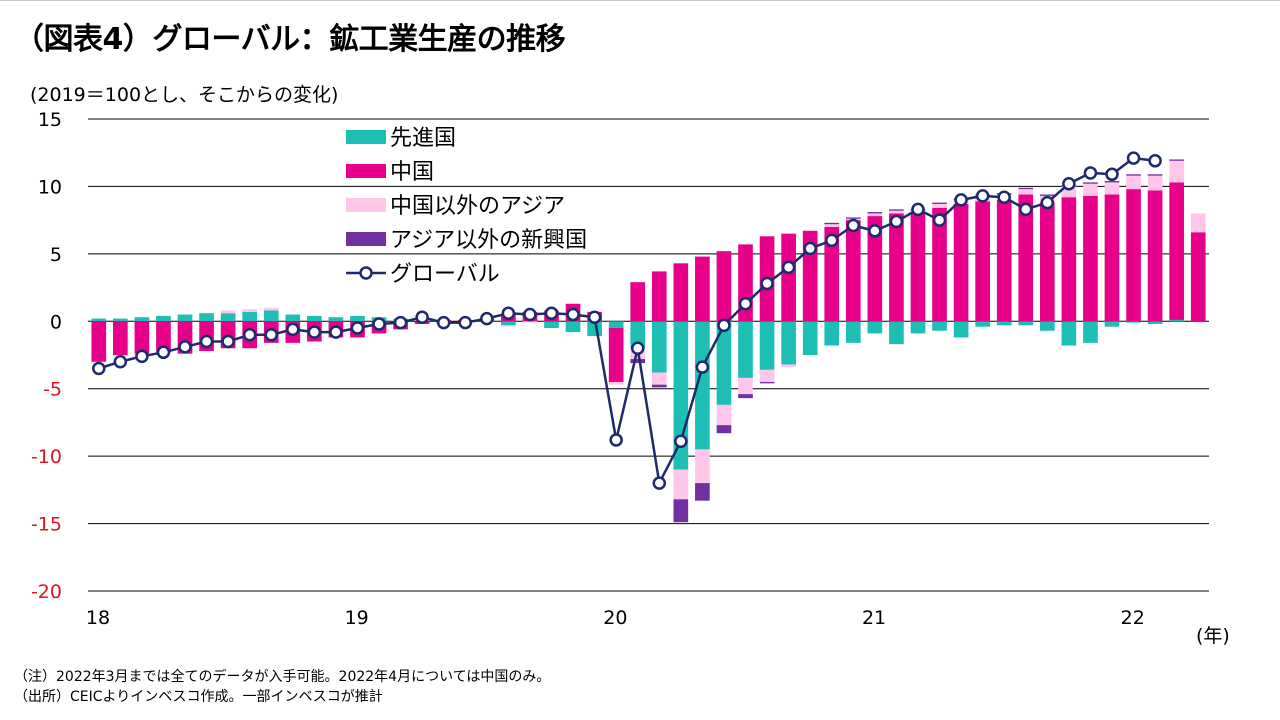  Describe the element at coordinates (745, 304) in the screenshot. I see `global-point-m30` at that location.